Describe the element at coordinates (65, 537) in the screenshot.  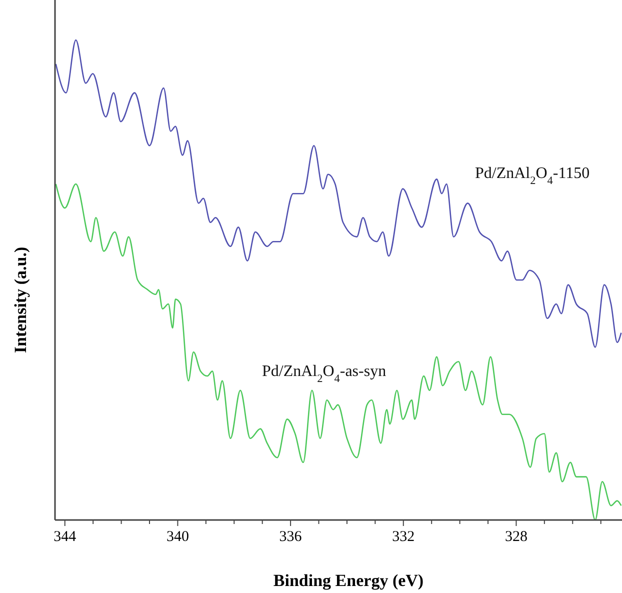
I see `x-tick-label: 344` at that location.